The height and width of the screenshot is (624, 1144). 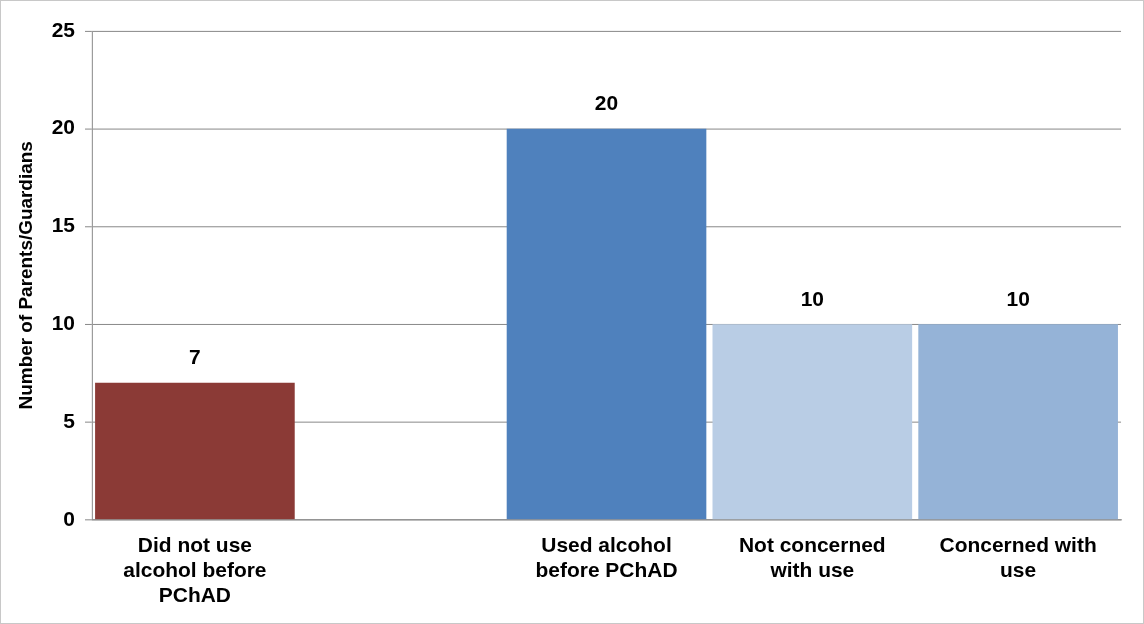 What do you see at coordinates (195, 357) in the screenshot?
I see `data-label: 7` at bounding box center [195, 357].